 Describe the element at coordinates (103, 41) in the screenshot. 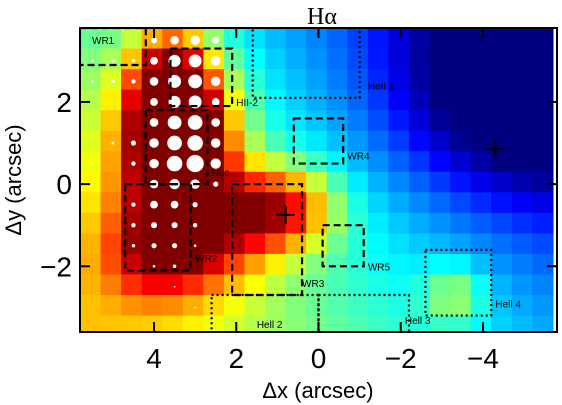

I see `region-label: WR1` at that location.